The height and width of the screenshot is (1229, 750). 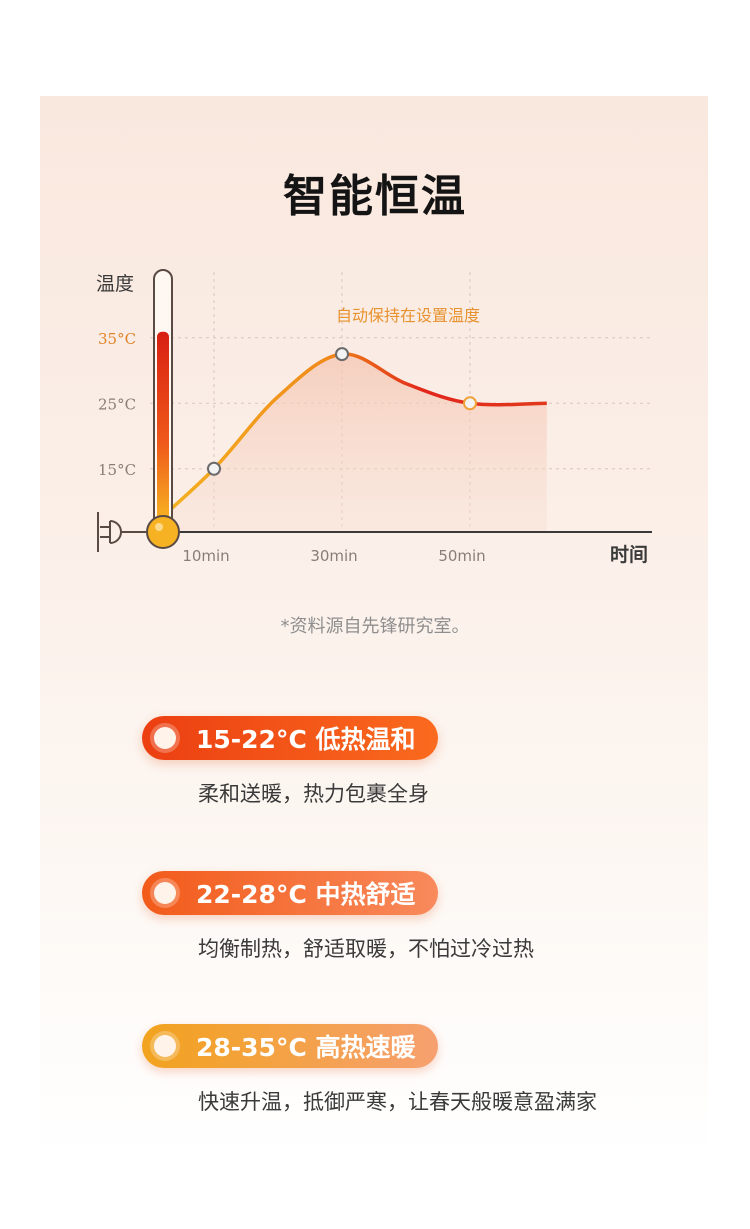 I want to click on page-title: 智能恒温, so click(x=375, y=196).